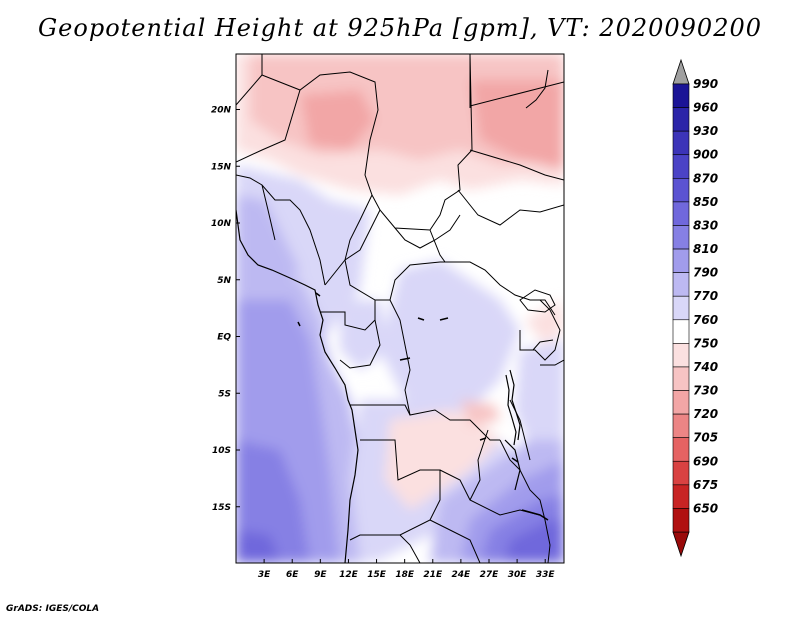 Image resolution: width=800 pixels, height=618 pixels. I want to click on lon-tick-label: 30E, so click(518, 575).